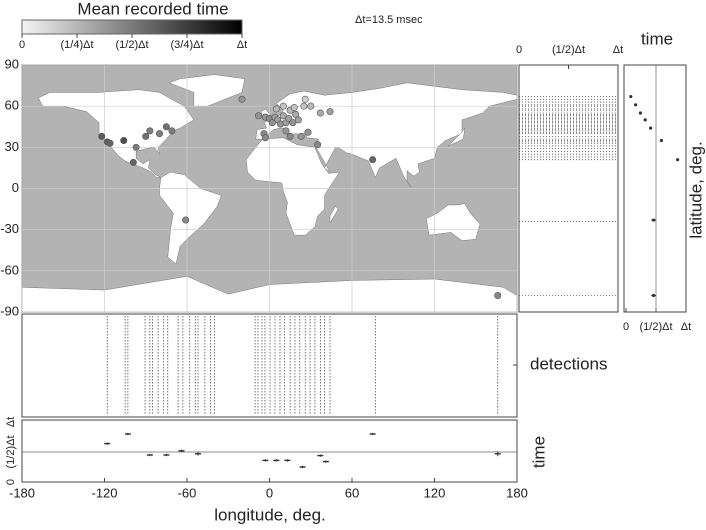  I want to click on y-axis-label: detections, so click(569, 363).